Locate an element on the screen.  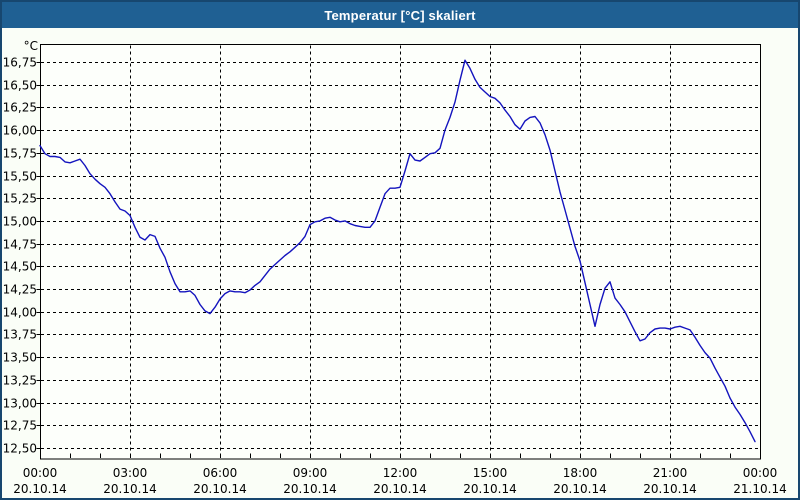
chart-title: Temperatur [°C] skaliert is located at coordinates (400, 15).